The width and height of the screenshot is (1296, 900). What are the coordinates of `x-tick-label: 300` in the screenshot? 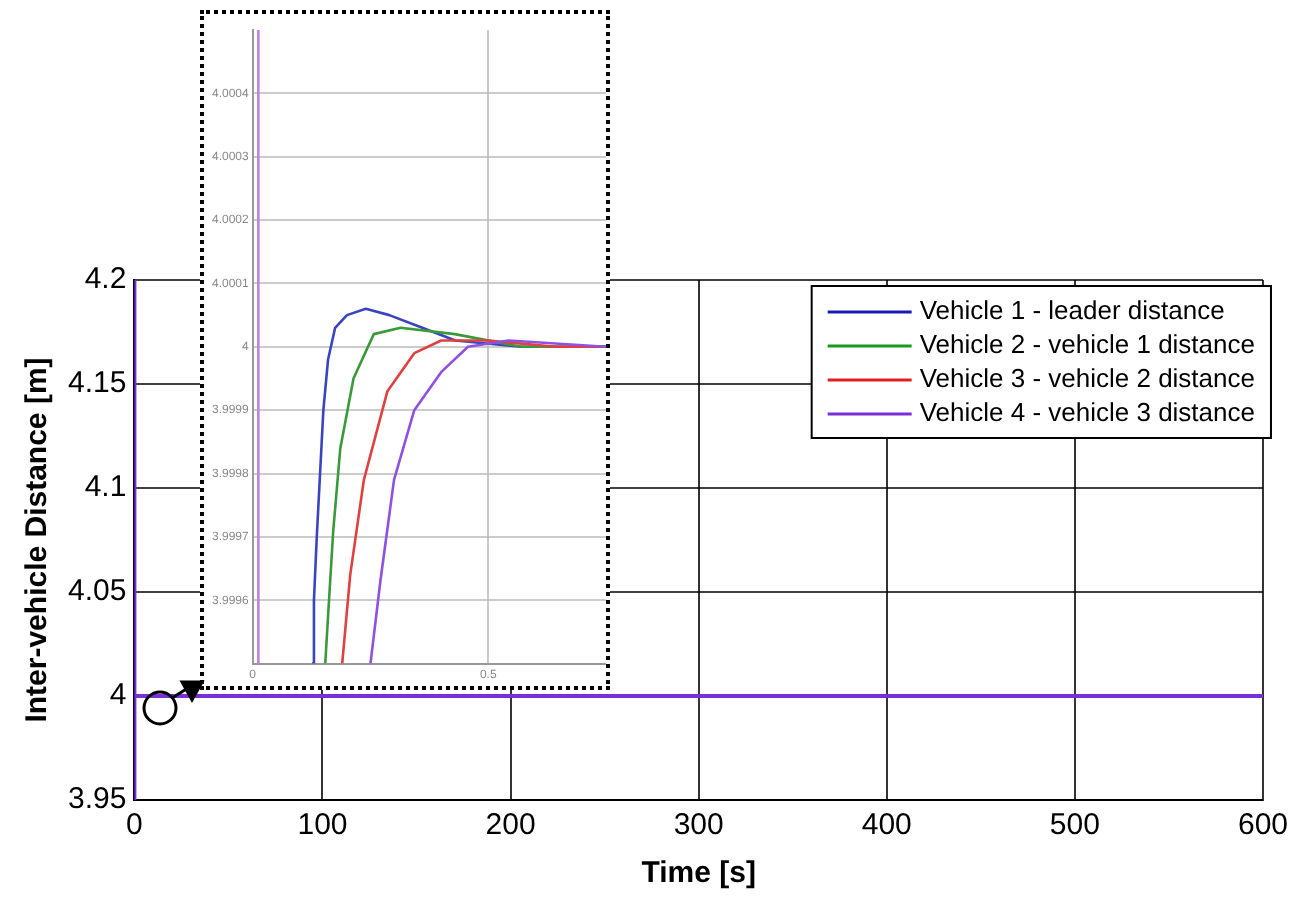 It's located at (698, 825).